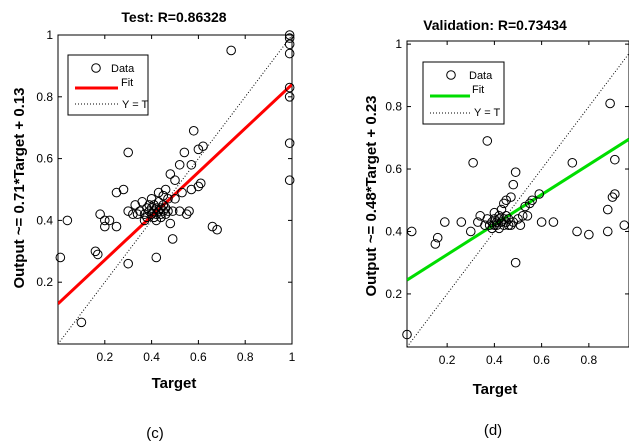 This screenshot has height=444, width=629. Describe the element at coordinates (49, 35) in the screenshot. I see `test-y-tick-label: 1` at that location.